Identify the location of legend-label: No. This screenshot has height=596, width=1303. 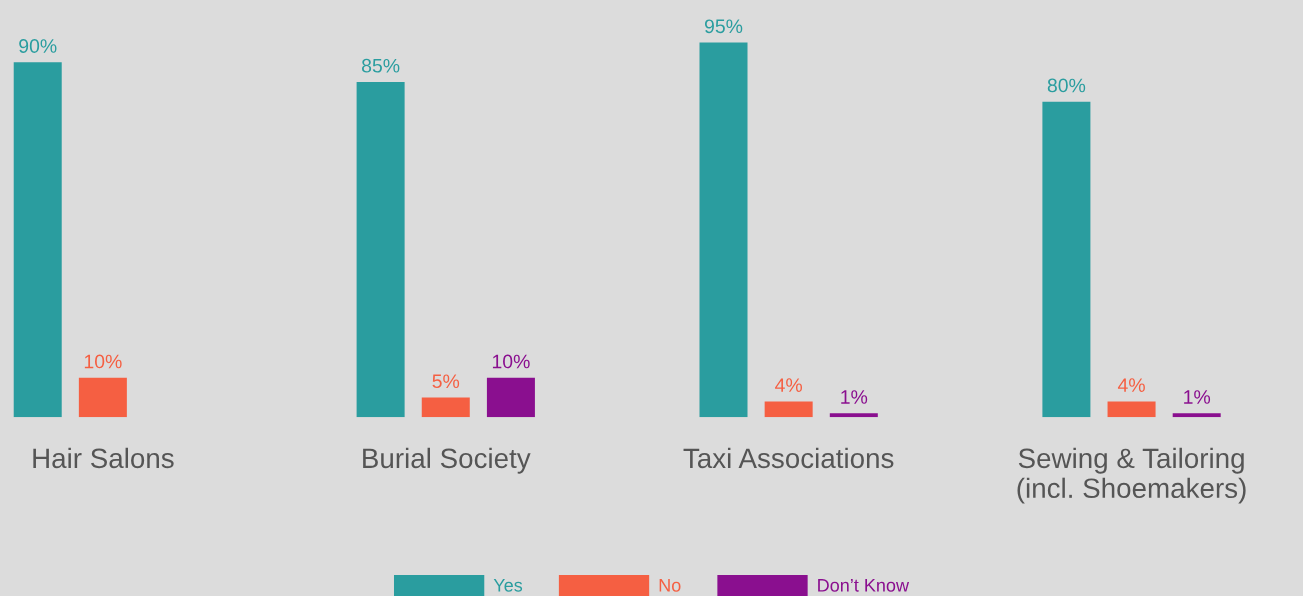
(670, 585).